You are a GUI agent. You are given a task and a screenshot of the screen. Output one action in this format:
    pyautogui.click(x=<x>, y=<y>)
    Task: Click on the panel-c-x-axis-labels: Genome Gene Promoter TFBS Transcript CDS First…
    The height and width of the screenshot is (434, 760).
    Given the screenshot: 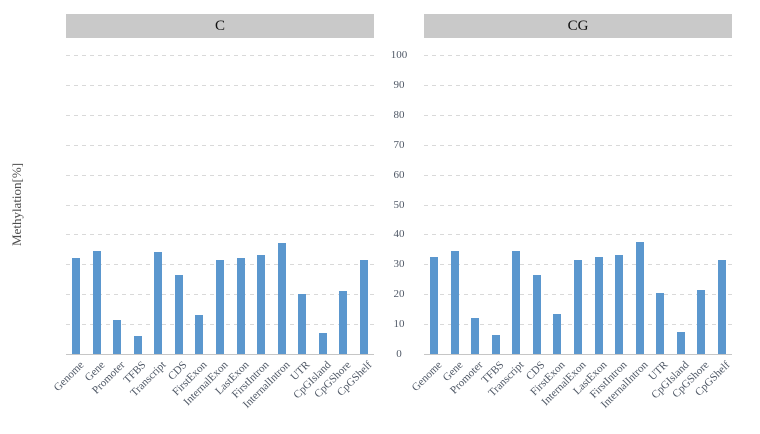 What is the action you would take?
    pyautogui.click(x=213, y=390)
    